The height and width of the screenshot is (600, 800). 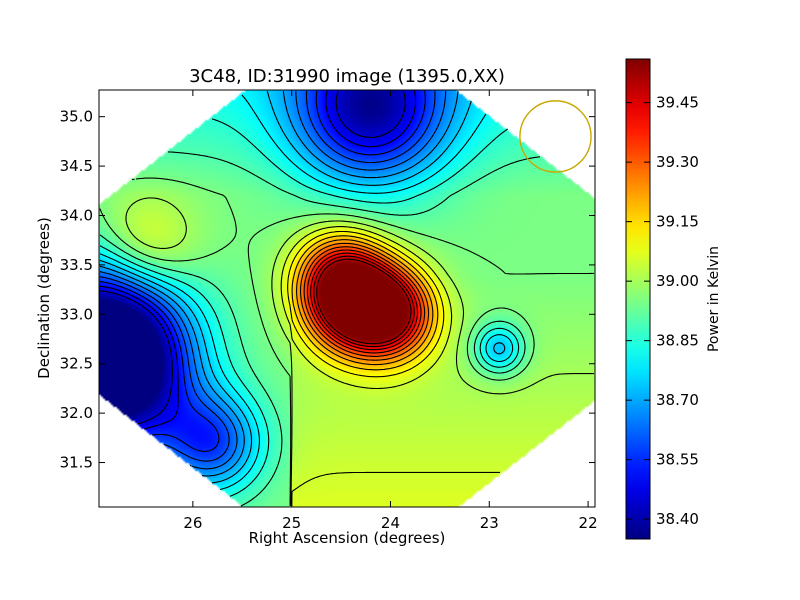 I want to click on y-axis-label: Declination (degrees), so click(x=44, y=298).